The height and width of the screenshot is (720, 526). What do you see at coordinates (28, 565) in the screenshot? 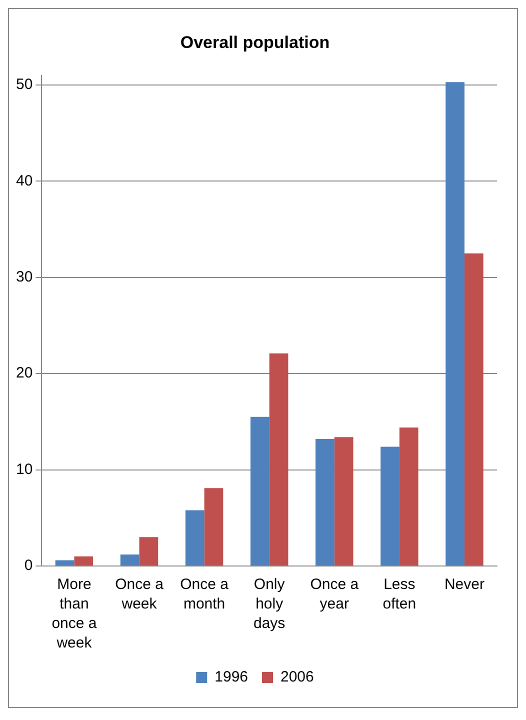
I see `y-tick-label: 0` at bounding box center [28, 565].